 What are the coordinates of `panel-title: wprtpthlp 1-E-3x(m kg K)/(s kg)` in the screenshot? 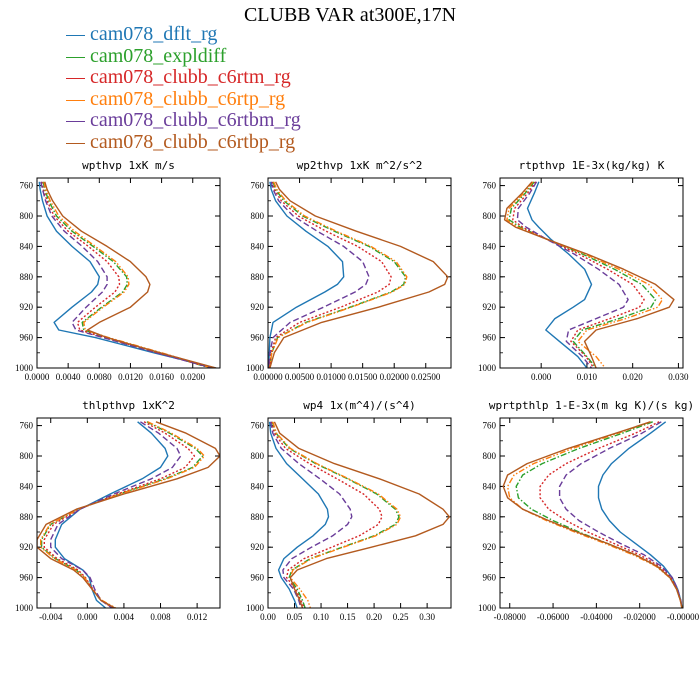 It's located at (591, 405).